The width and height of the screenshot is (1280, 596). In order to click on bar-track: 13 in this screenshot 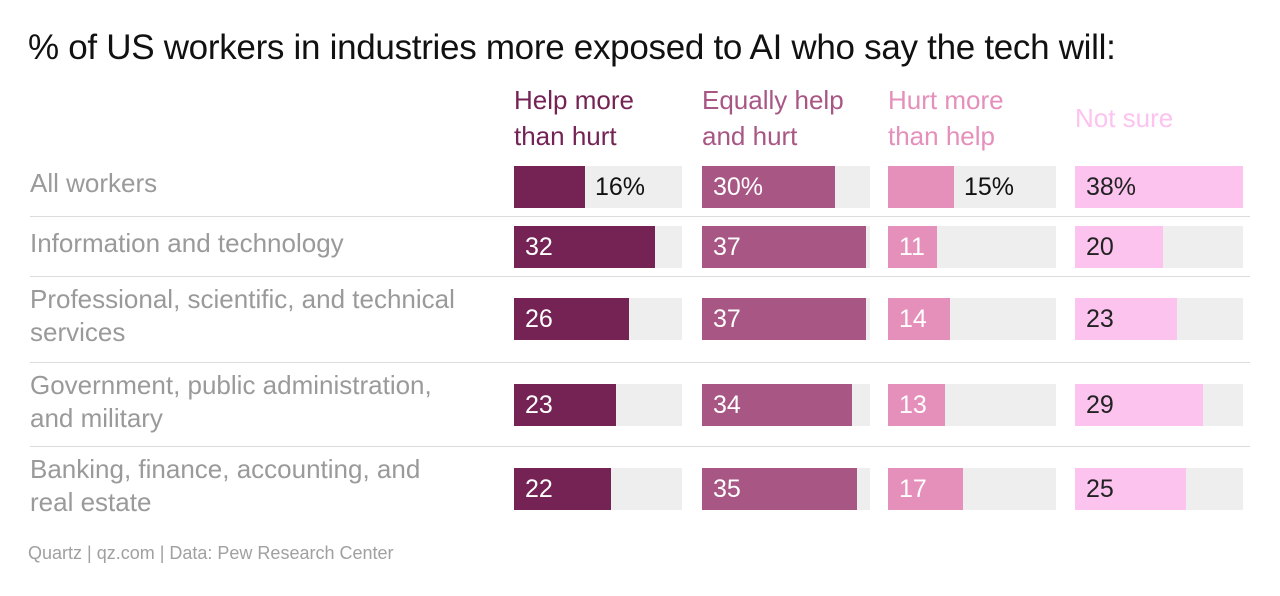, I will do `click(972, 405)`.